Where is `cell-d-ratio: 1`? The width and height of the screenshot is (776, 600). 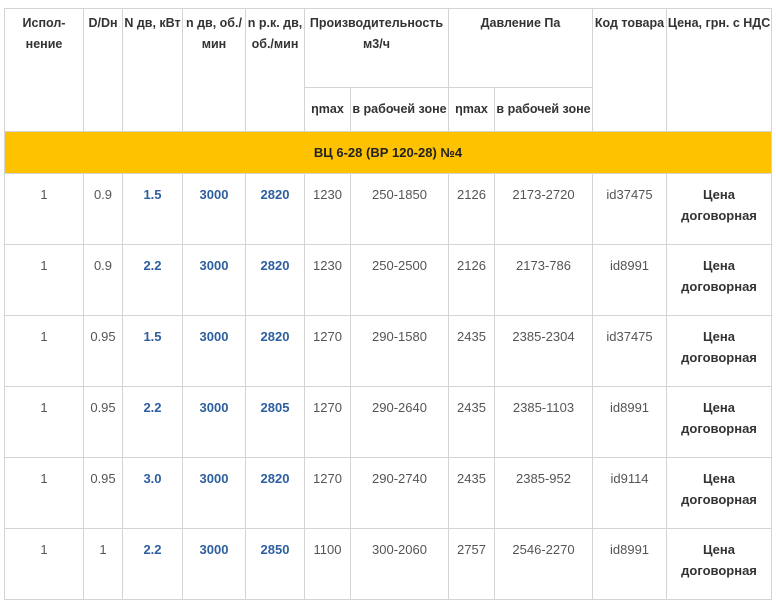 cell-d-ratio: 1 is located at coordinates (103, 564).